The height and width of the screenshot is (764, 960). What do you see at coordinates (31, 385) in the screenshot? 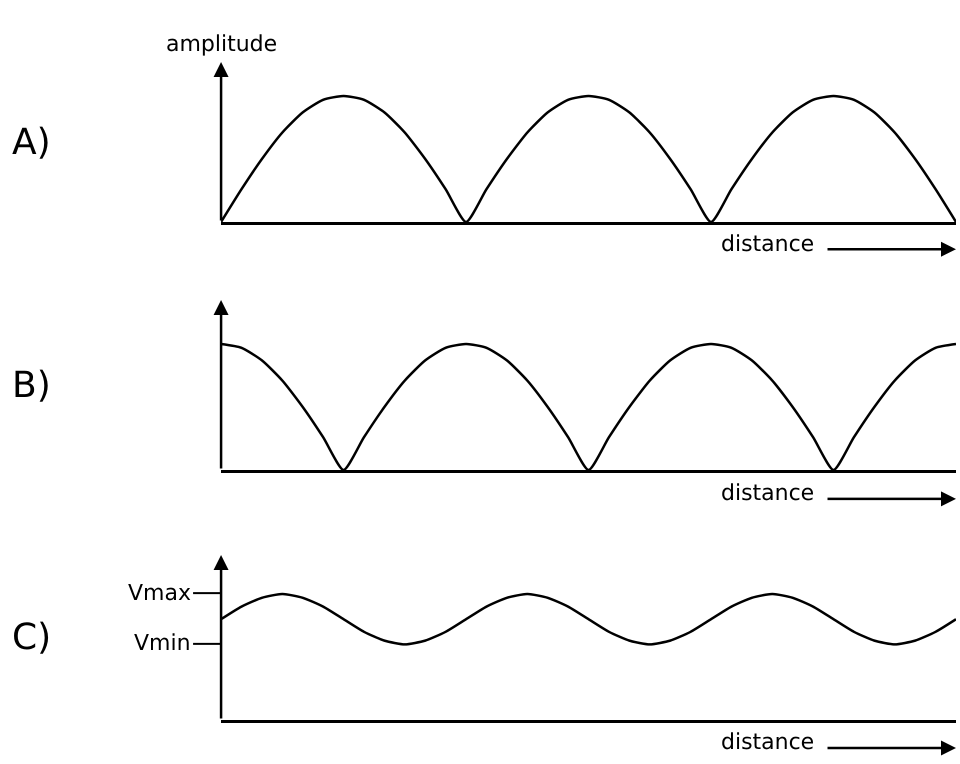
I see `text: B)` at bounding box center [31, 385].